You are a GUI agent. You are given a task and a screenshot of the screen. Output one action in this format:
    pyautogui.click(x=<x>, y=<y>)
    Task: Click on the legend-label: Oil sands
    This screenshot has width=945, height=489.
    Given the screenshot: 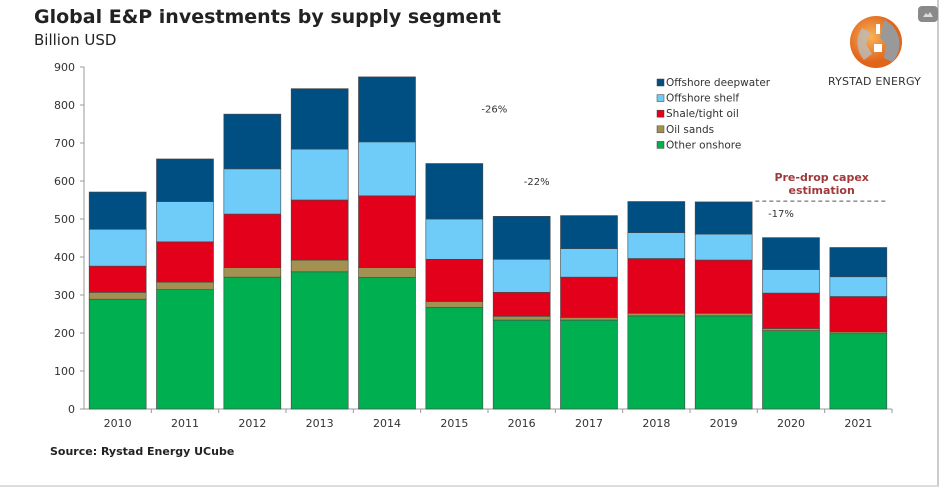 What is the action you would take?
    pyautogui.click(x=690, y=130)
    